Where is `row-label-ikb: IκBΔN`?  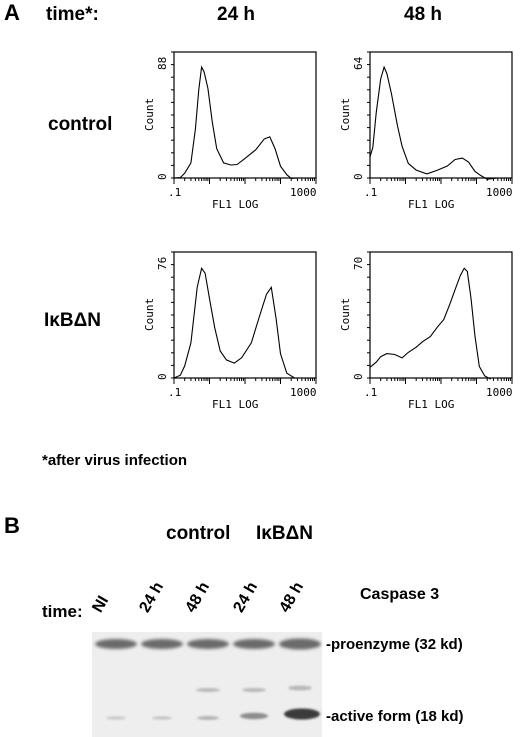 row-label-ikb: IκBΔN is located at coordinates (72, 320).